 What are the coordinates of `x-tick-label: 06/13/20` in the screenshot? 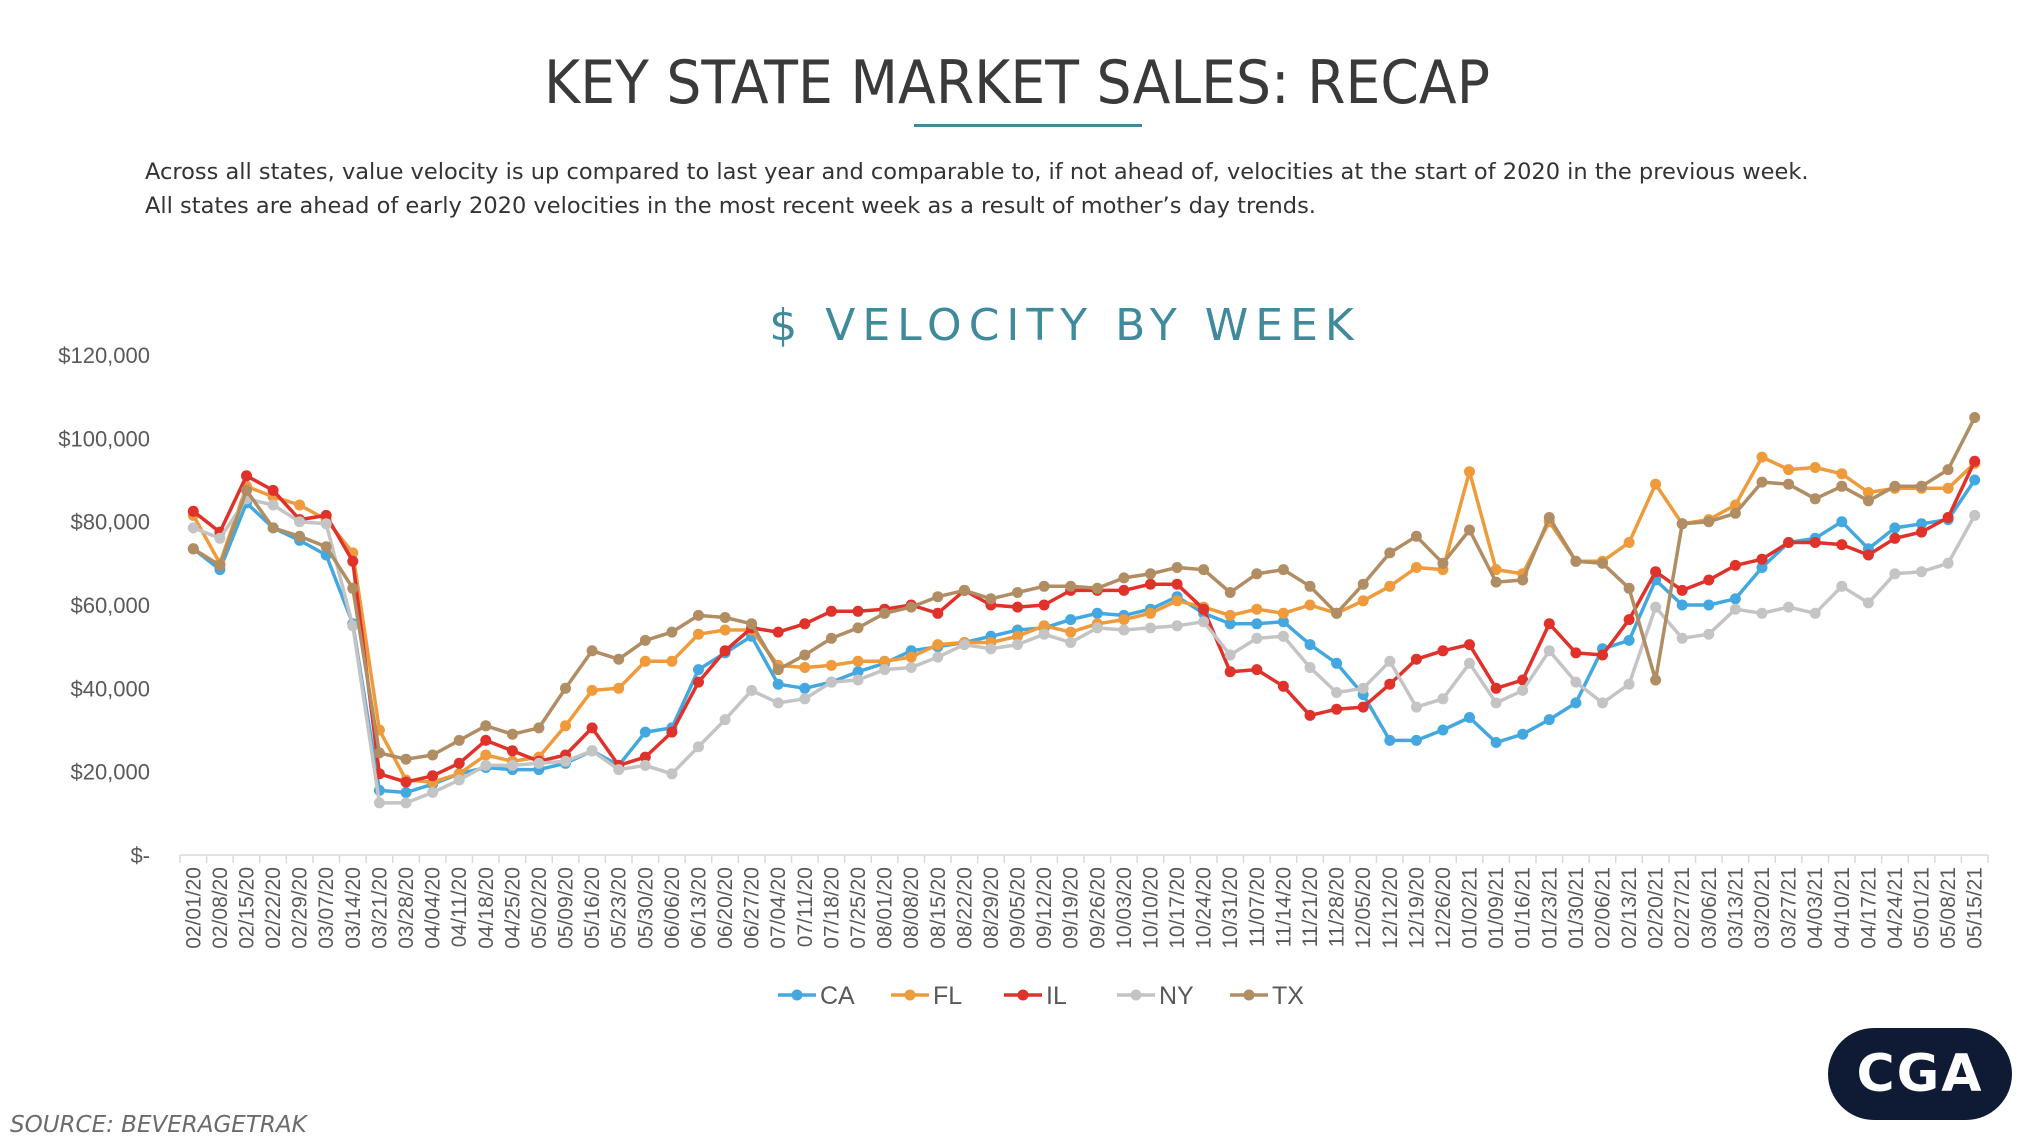 It's located at (698, 908).